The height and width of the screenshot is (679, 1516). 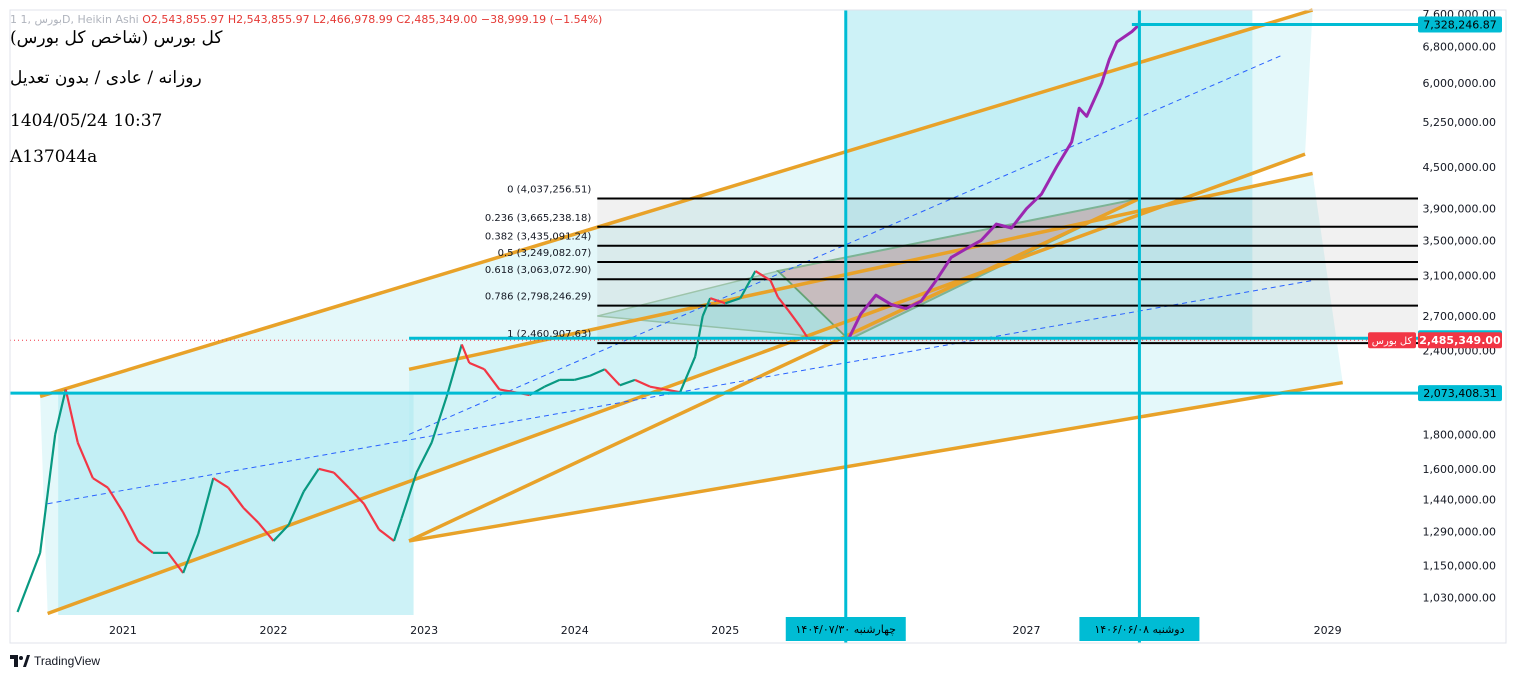 I want to click on chart-code: A137044a, so click(x=54, y=157).